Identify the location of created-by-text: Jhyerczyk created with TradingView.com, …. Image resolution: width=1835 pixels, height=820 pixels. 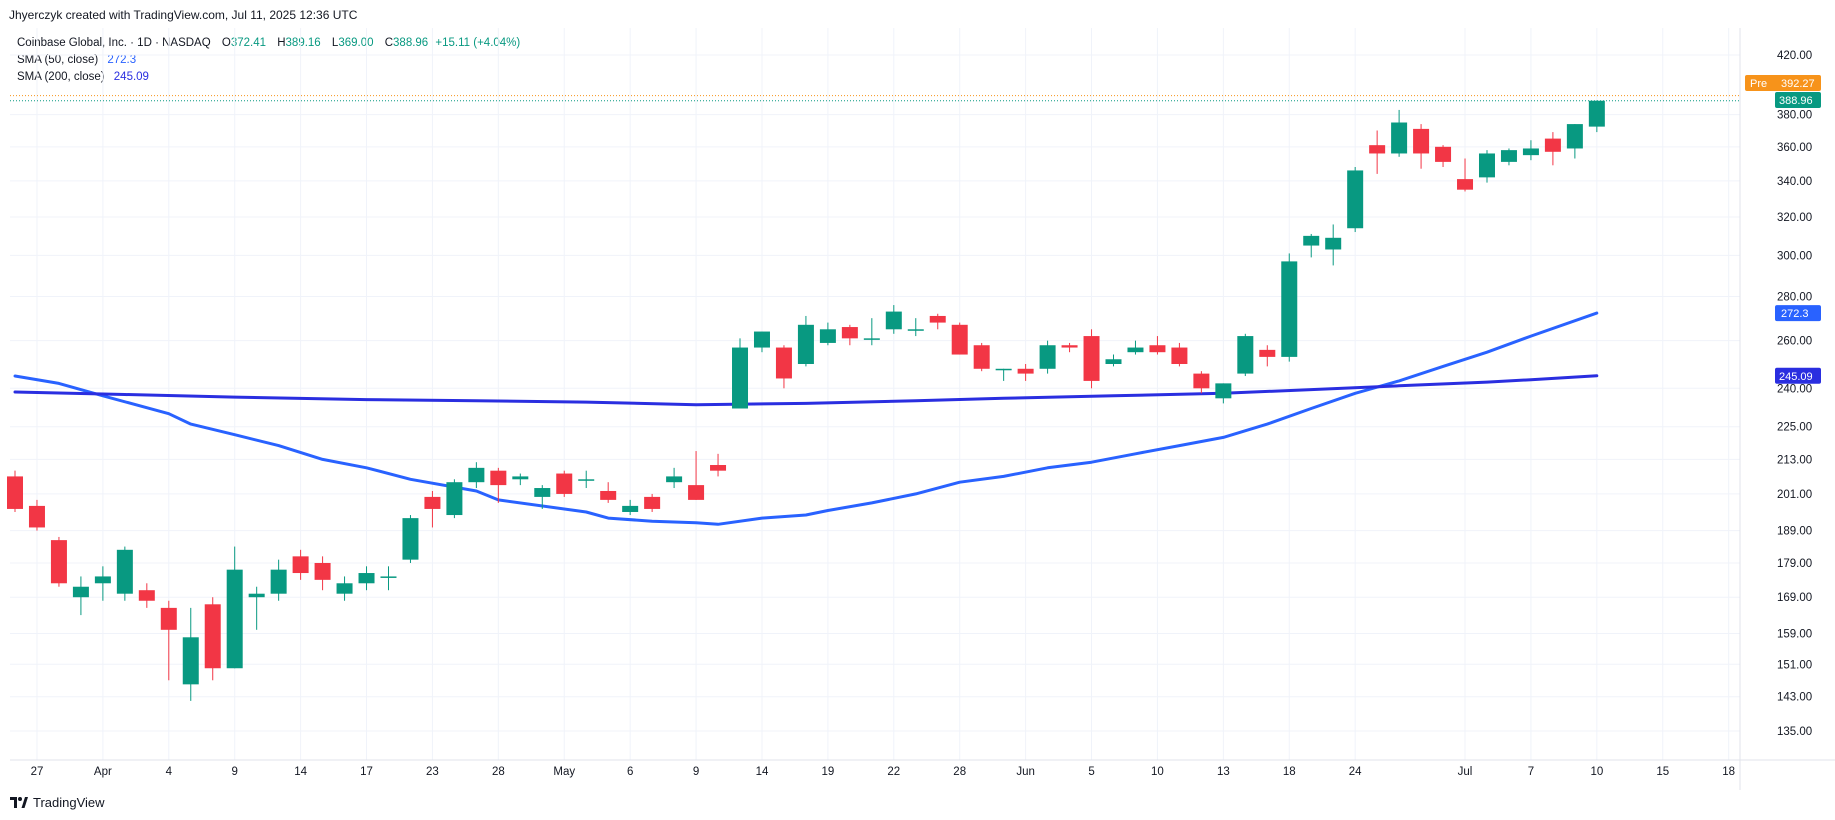
(183, 15).